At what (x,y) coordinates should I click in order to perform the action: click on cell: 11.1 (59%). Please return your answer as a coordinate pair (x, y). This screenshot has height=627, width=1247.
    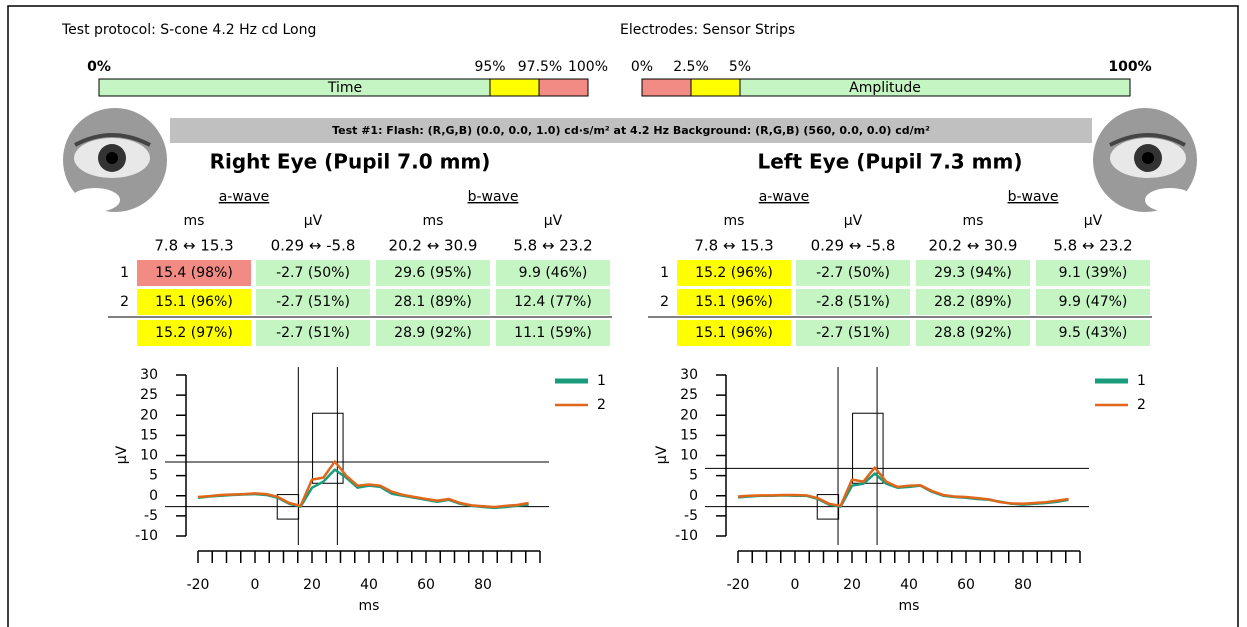
    Looking at the image, I should click on (553, 333).